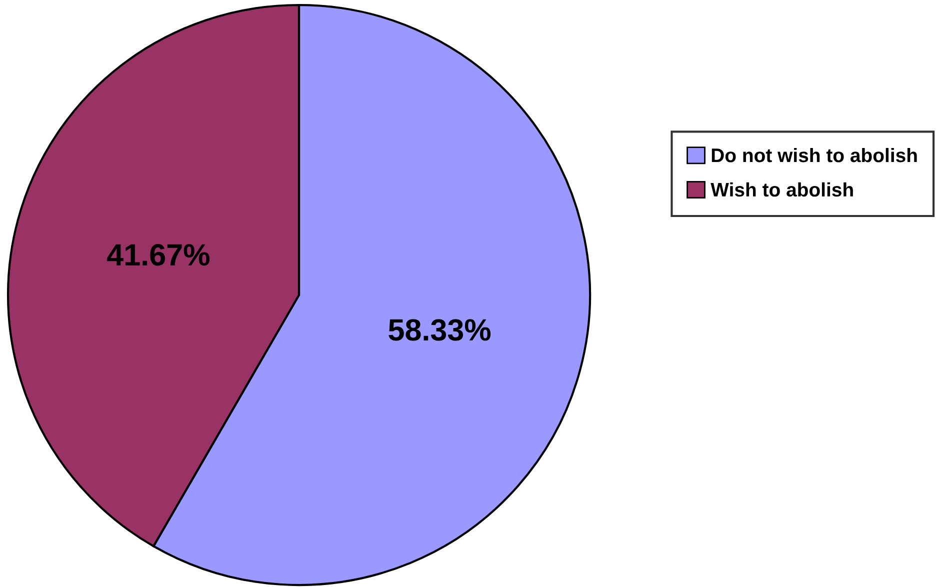 This screenshot has width=939, height=587. I want to click on data-label: 41.67%, so click(158, 255).